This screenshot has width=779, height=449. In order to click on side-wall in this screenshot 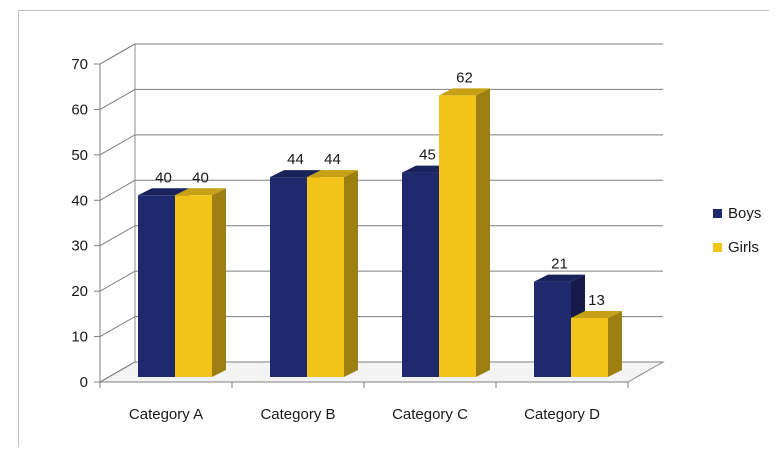, I will do `click(117, 213)`.